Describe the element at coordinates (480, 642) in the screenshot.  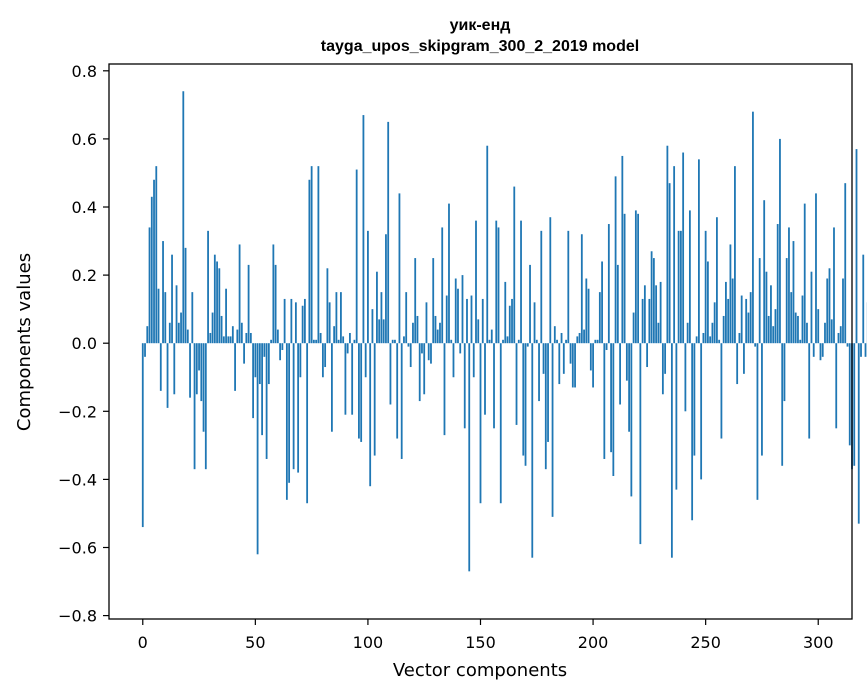
I see `x-tick-label: 150` at that location.